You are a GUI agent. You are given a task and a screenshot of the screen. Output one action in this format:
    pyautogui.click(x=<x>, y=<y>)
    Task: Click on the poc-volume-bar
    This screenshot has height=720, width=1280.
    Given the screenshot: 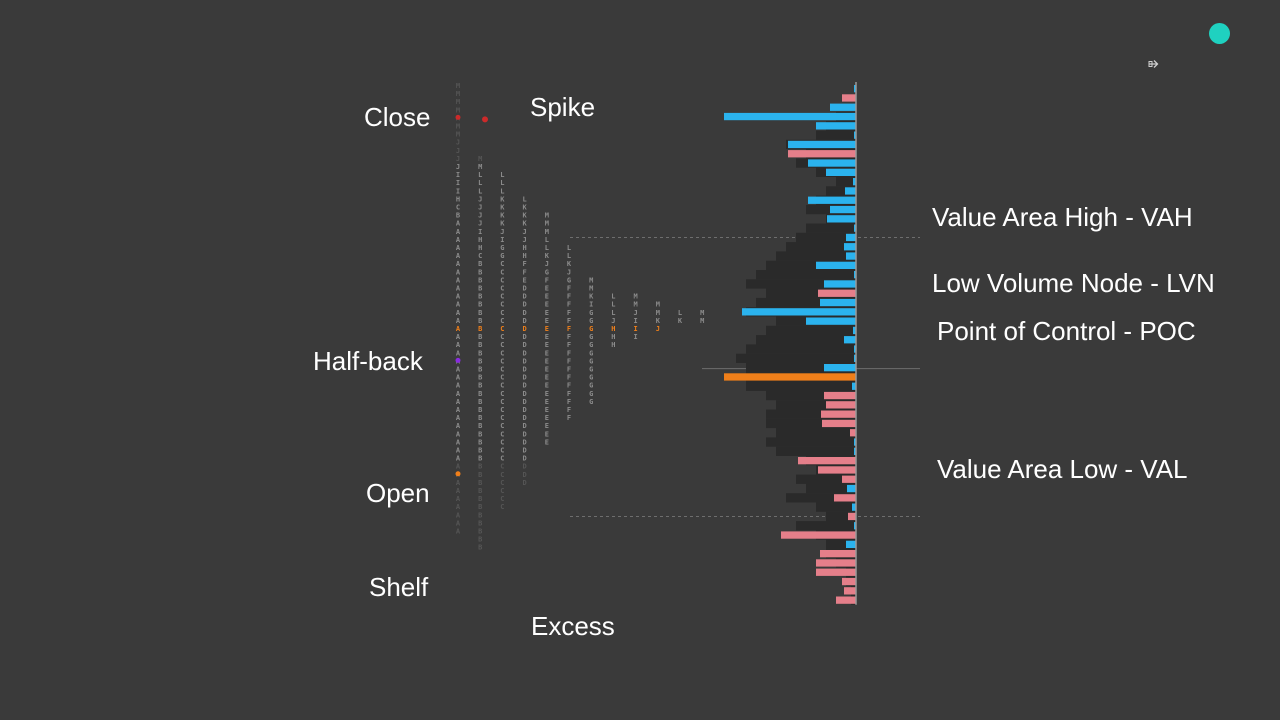 What is the action you would take?
    pyautogui.click(x=790, y=377)
    